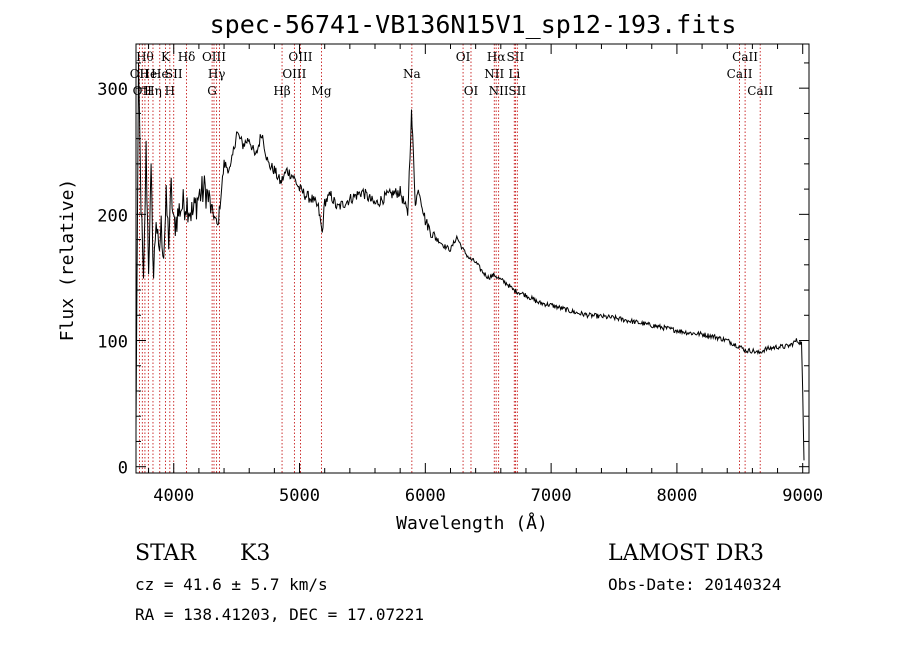 This screenshot has height=649, width=900. What do you see at coordinates (112, 90) in the screenshot?
I see `y-tick-label: 300` at bounding box center [112, 90].